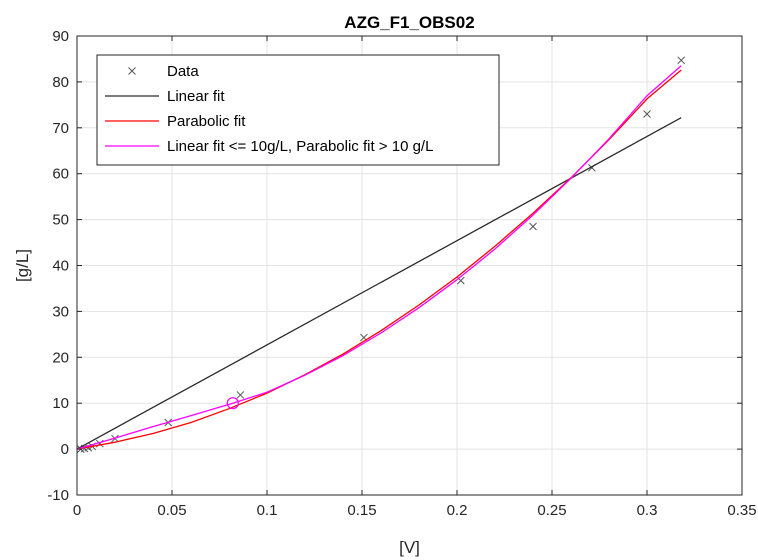 The height and width of the screenshot is (560, 758). I want to click on y-tick-label: -10, so click(58, 495).